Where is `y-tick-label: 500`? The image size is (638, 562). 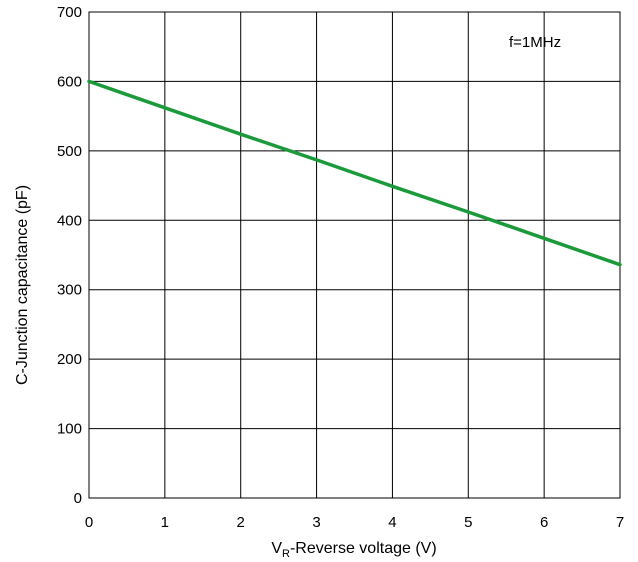 y-tick-label: 500 is located at coordinates (69, 151).